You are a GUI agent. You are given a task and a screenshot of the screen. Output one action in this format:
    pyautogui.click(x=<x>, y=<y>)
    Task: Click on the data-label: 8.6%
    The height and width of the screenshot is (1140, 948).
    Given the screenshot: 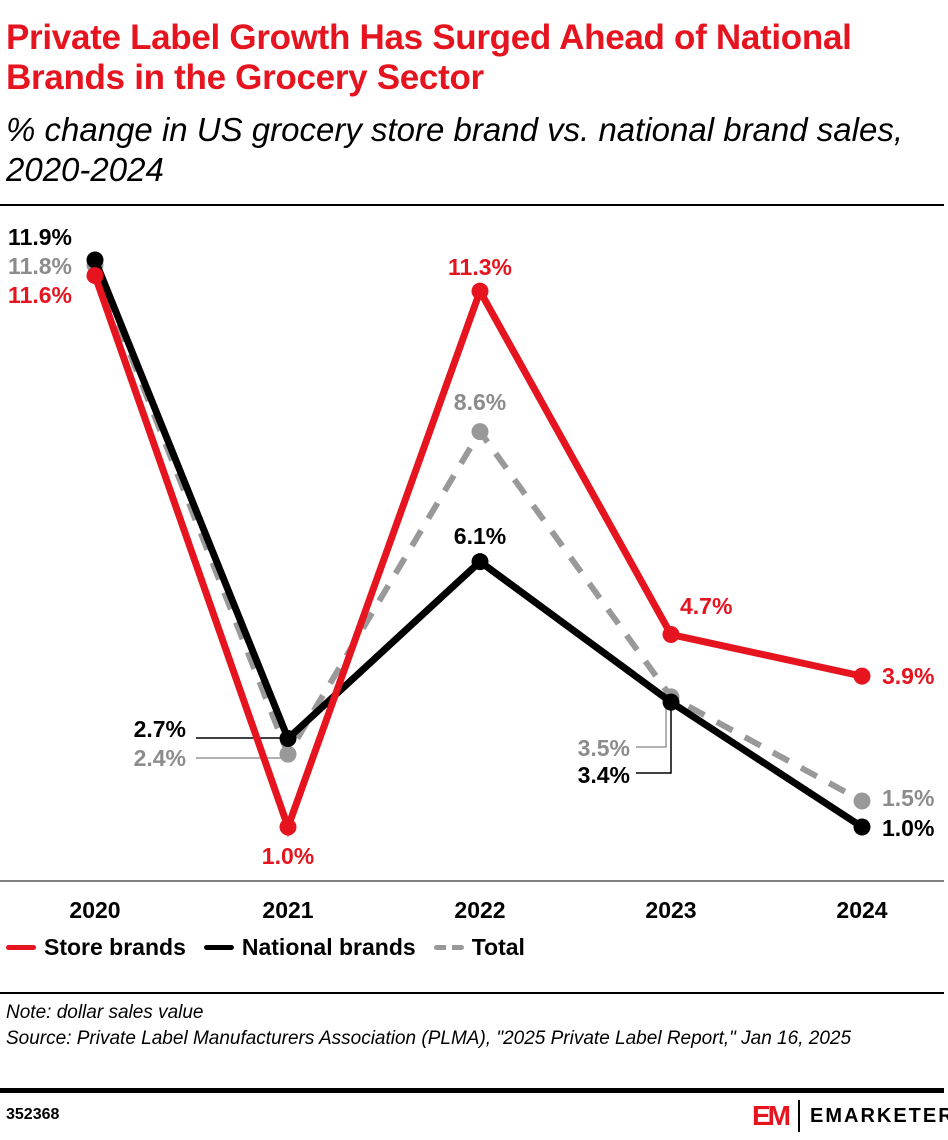 What is the action you would take?
    pyautogui.click(x=480, y=402)
    